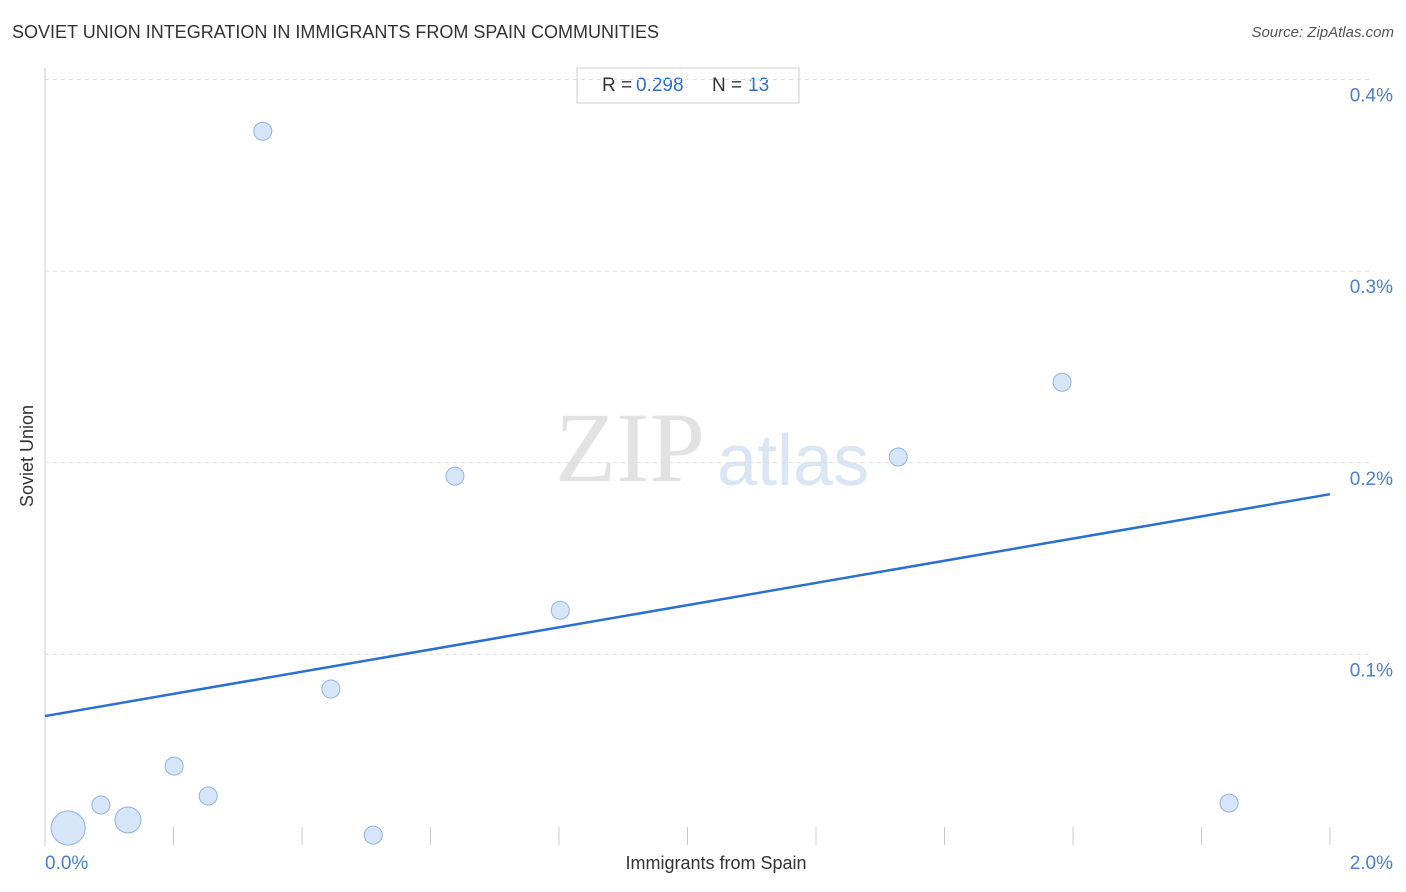 Image resolution: width=1406 pixels, height=892 pixels. What do you see at coordinates (1371, 670) in the screenshot?
I see `y-tick-label: 0.1%` at bounding box center [1371, 670].